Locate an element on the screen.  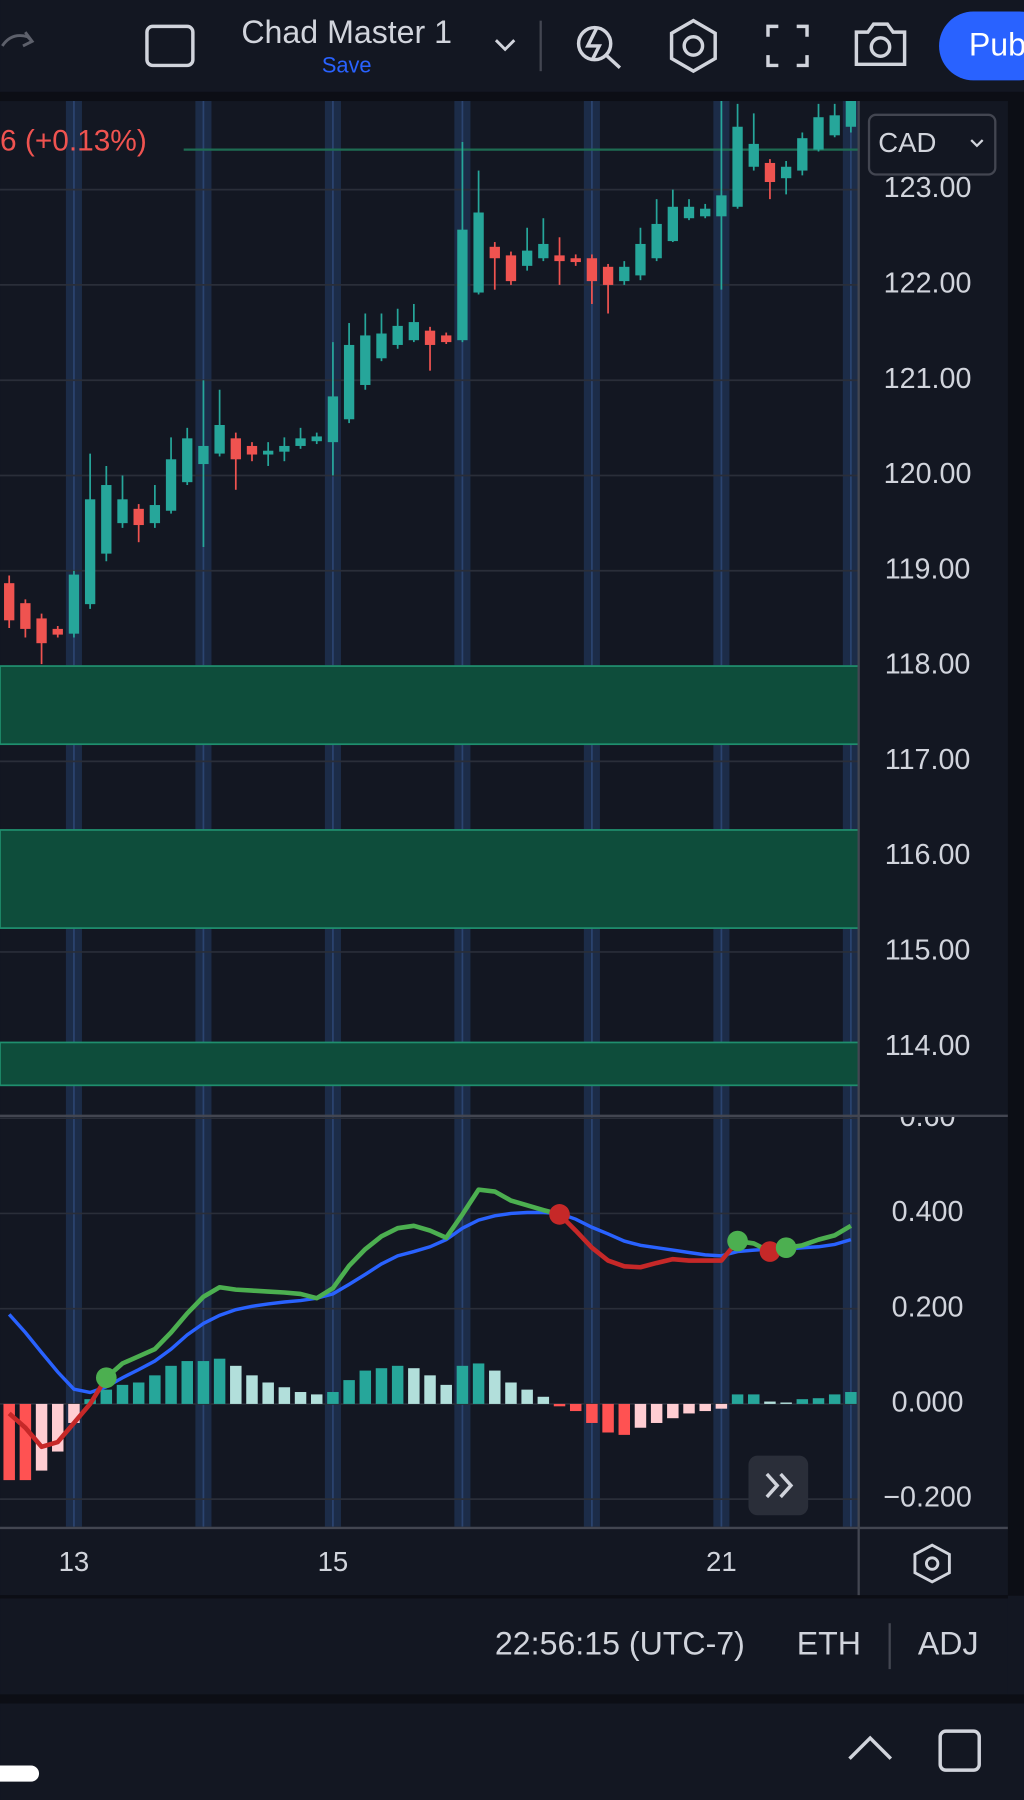
x-tick-label: 13 is located at coordinates (74, 1561).